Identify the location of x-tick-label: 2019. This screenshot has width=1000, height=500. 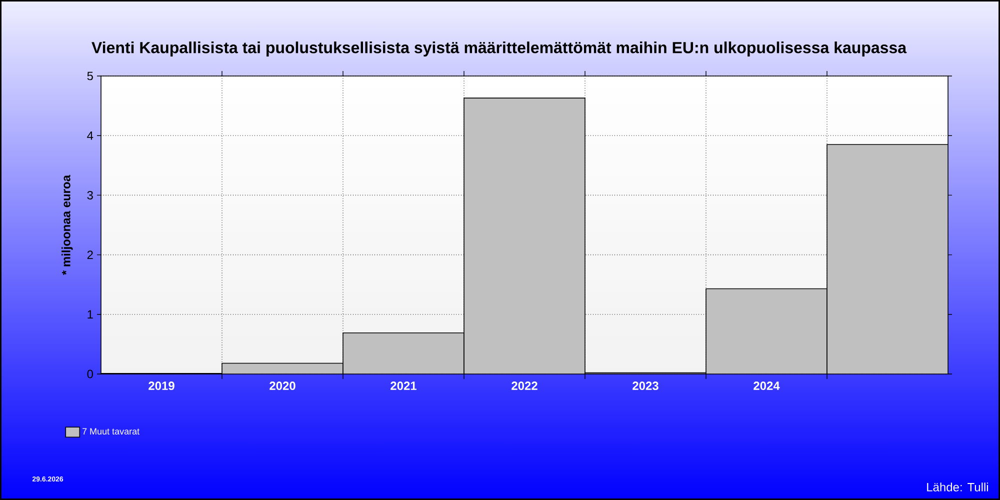
(161, 386).